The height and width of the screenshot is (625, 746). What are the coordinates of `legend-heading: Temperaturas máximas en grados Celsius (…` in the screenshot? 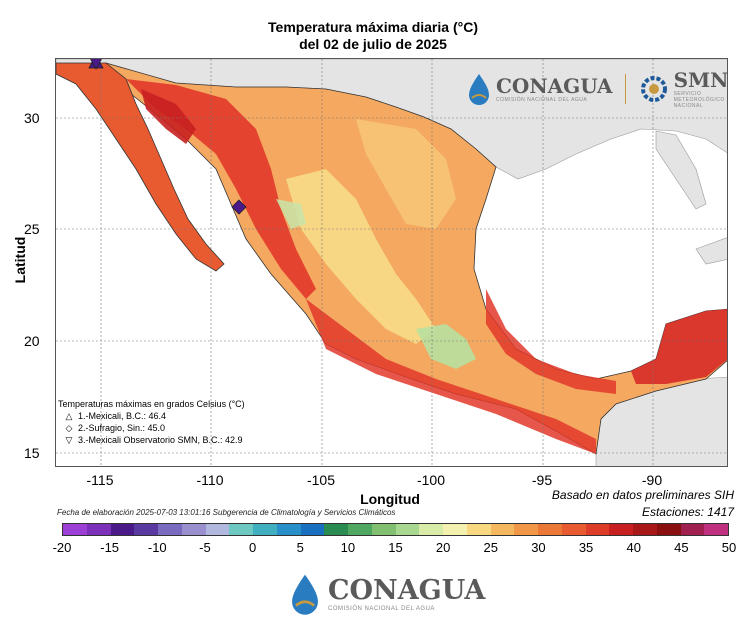 It's located at (151, 404).